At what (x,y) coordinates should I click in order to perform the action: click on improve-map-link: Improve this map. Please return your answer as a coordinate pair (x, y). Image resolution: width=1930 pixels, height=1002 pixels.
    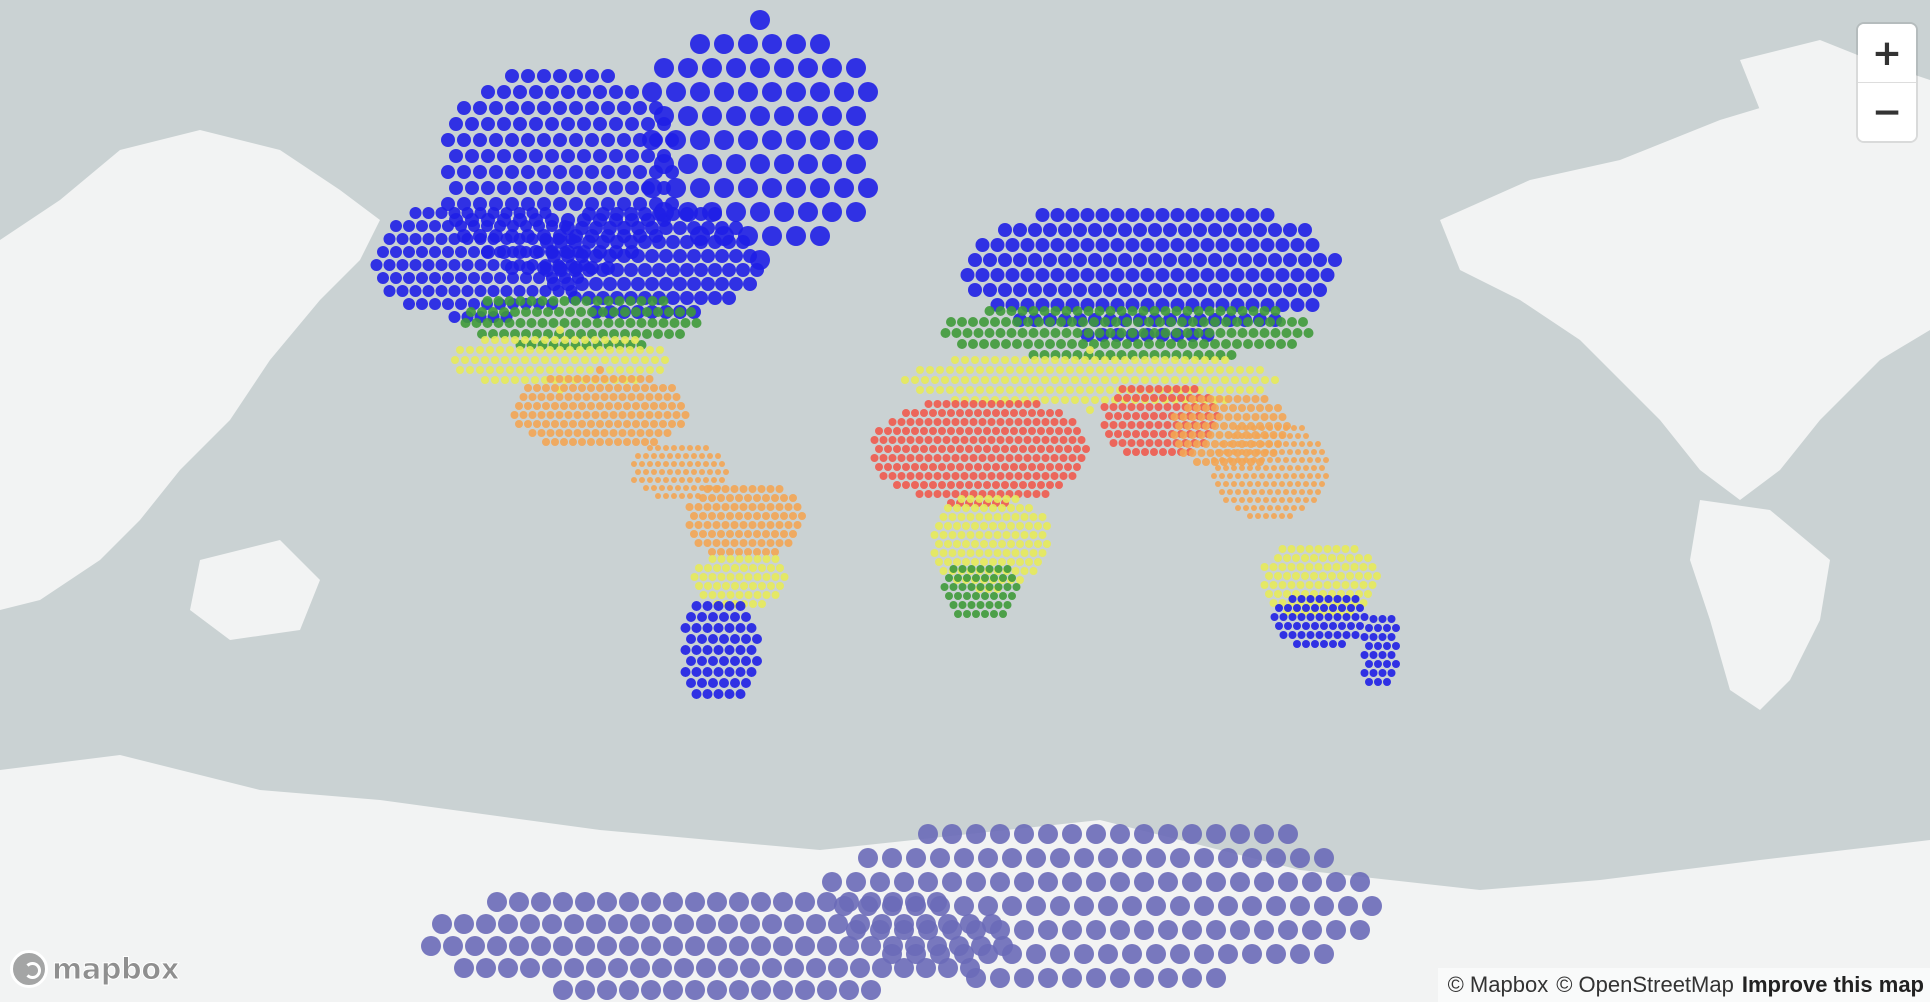
    Looking at the image, I should click on (1832, 984).